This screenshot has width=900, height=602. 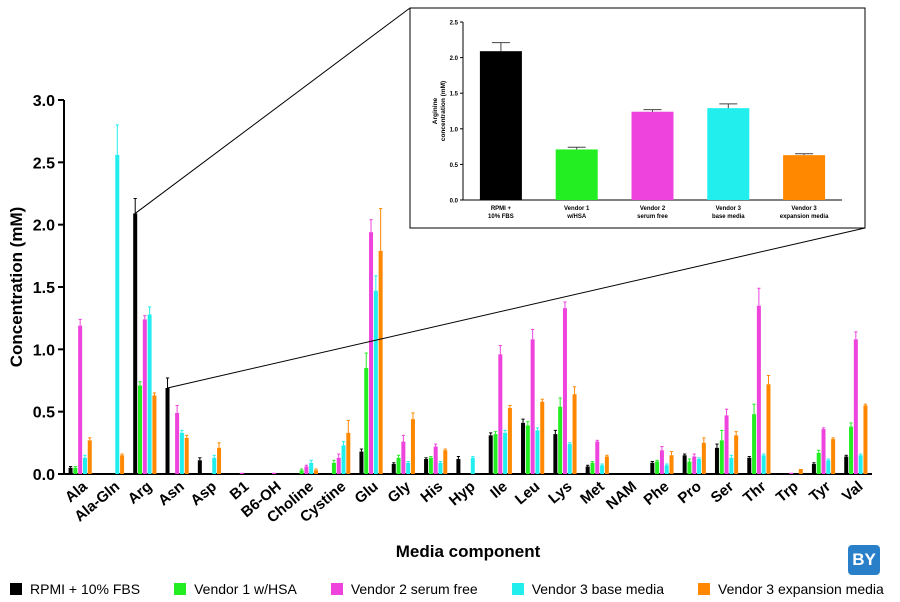 What do you see at coordinates (592, 493) in the screenshot?
I see `x-tick-label: Met` at bounding box center [592, 493].